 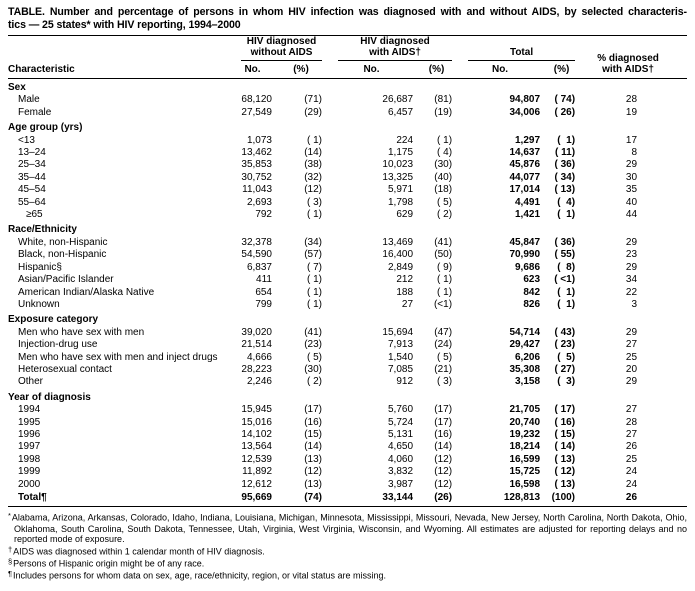 I want to click on cell-no-total: 94,807, so click(x=525, y=100).